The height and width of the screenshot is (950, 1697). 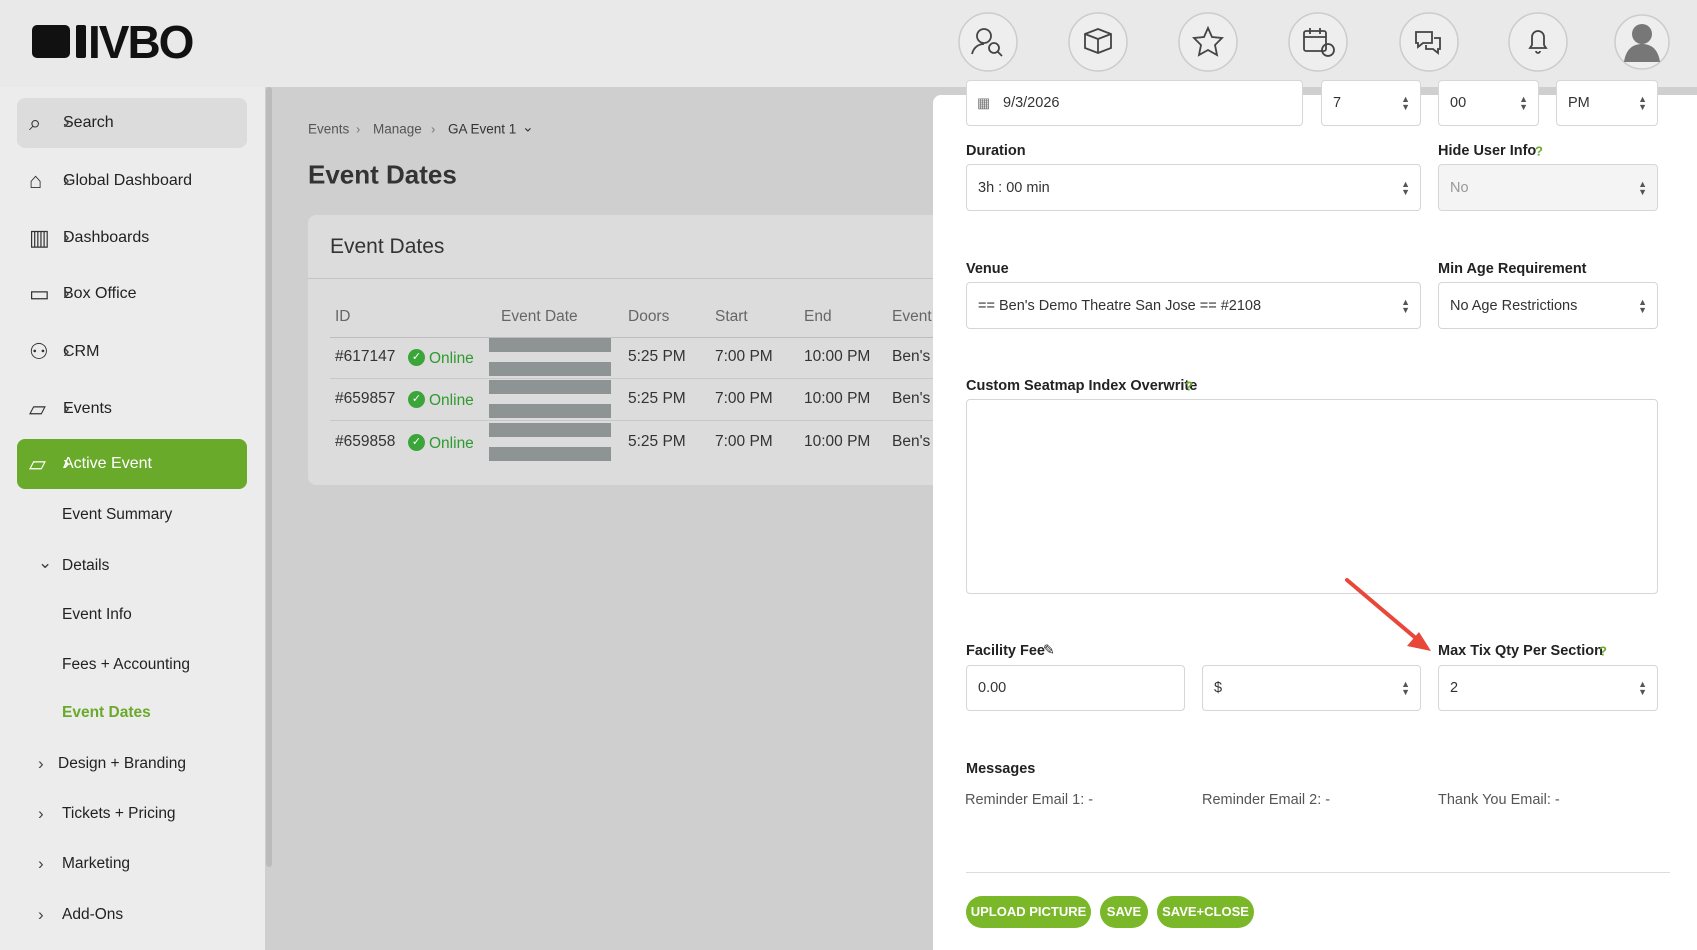 What do you see at coordinates (132, 352) in the screenshot?
I see `nav-item: ⚇ CRM ›` at bounding box center [132, 352].